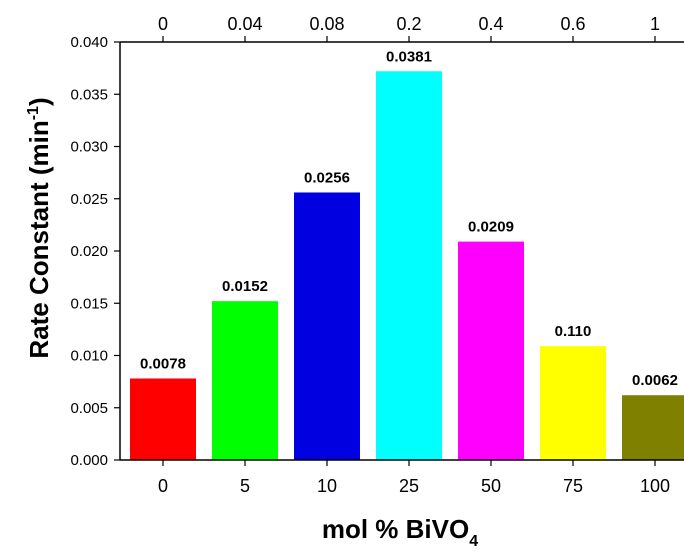 The image size is (684, 553). What do you see at coordinates (409, 56) in the screenshot?
I see `data-label-25: 0.0381` at bounding box center [409, 56].